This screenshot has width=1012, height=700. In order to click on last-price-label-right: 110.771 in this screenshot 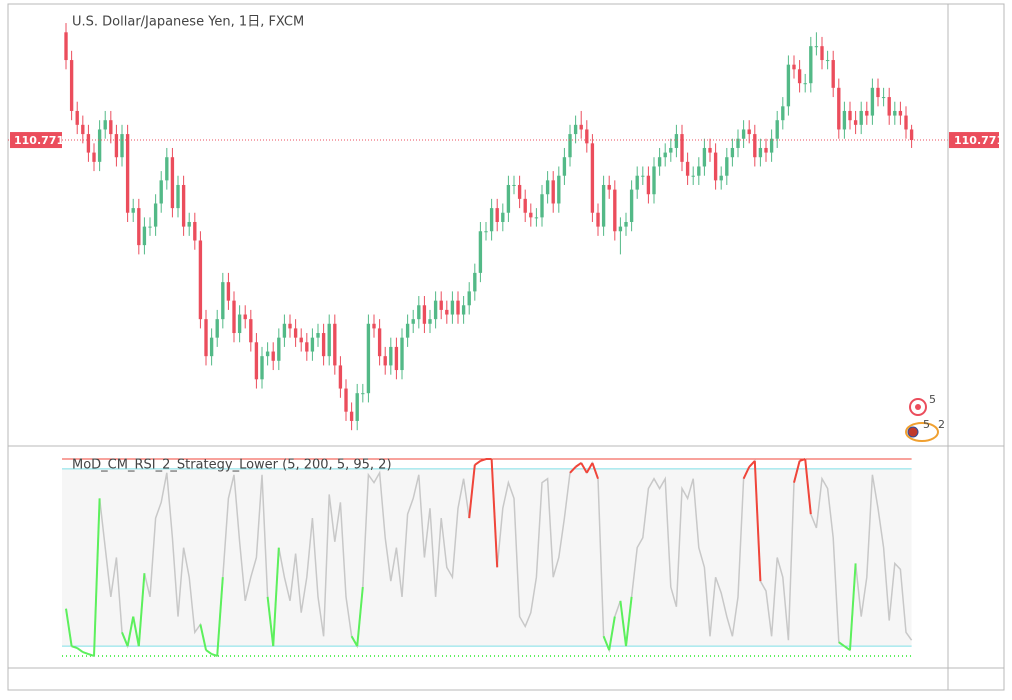, I will do `click(979, 140)`.